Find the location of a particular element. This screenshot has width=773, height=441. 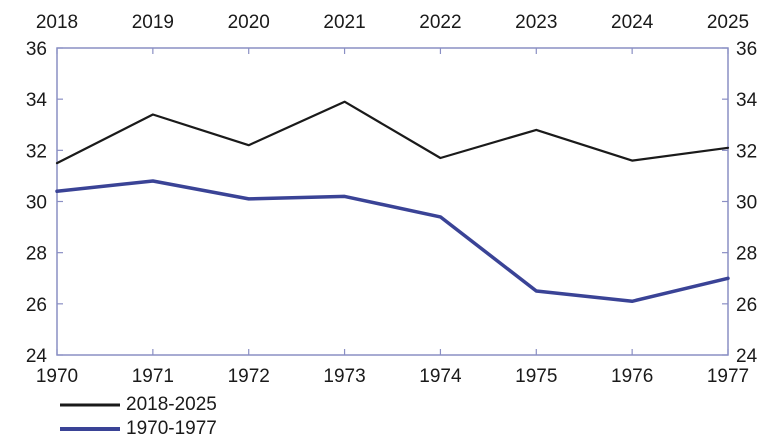

y-tick-label-left: 34 is located at coordinates (37, 100).